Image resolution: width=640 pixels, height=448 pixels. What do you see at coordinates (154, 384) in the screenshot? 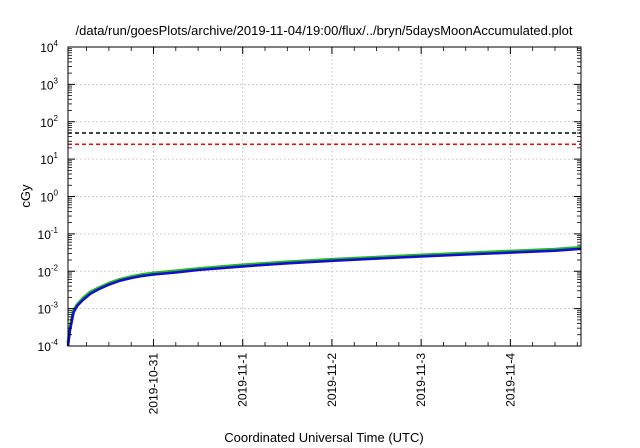
I see `x-tick-label: 2019-10-31` at bounding box center [154, 384].